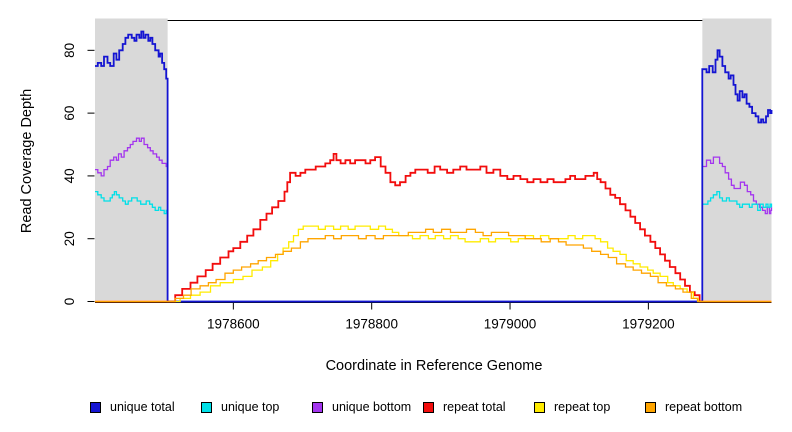 The image size is (792, 432). Describe the element at coordinates (69, 113) in the screenshot. I see `y-tick-label: 60` at that location.